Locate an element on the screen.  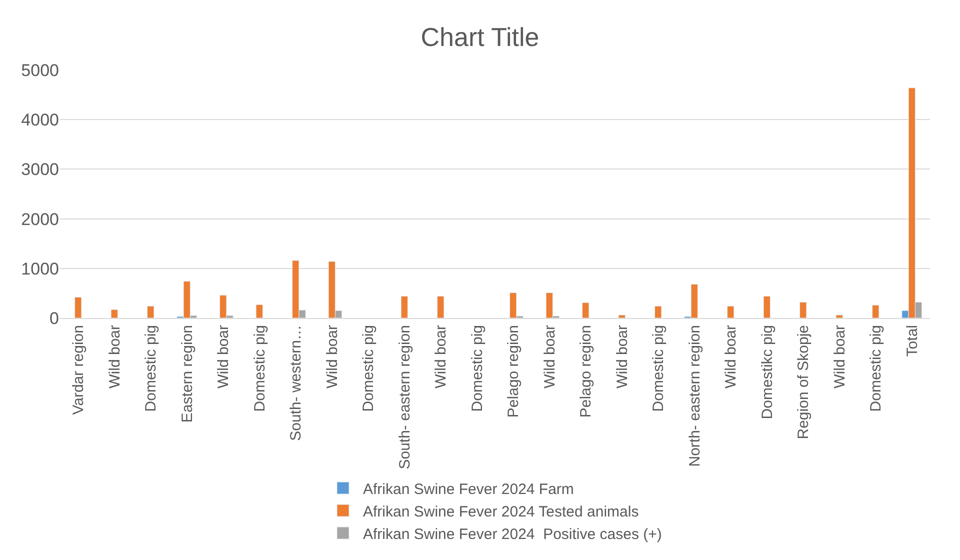
x-tick-label: North- eastern region is located at coordinates (695, 396).